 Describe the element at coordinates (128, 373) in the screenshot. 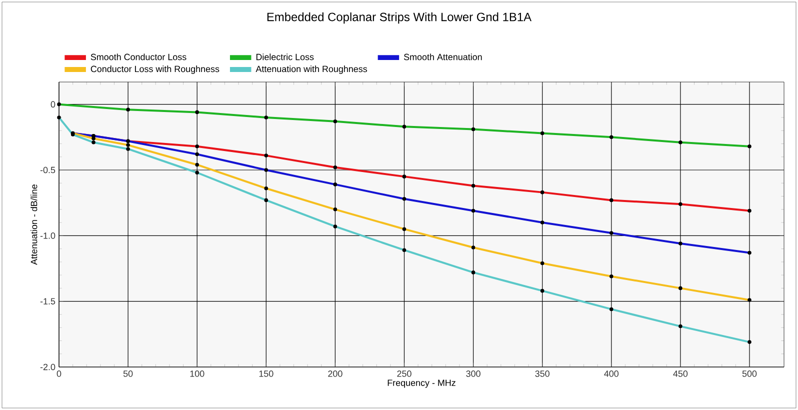

I see `x-tick-label: 50` at that location.